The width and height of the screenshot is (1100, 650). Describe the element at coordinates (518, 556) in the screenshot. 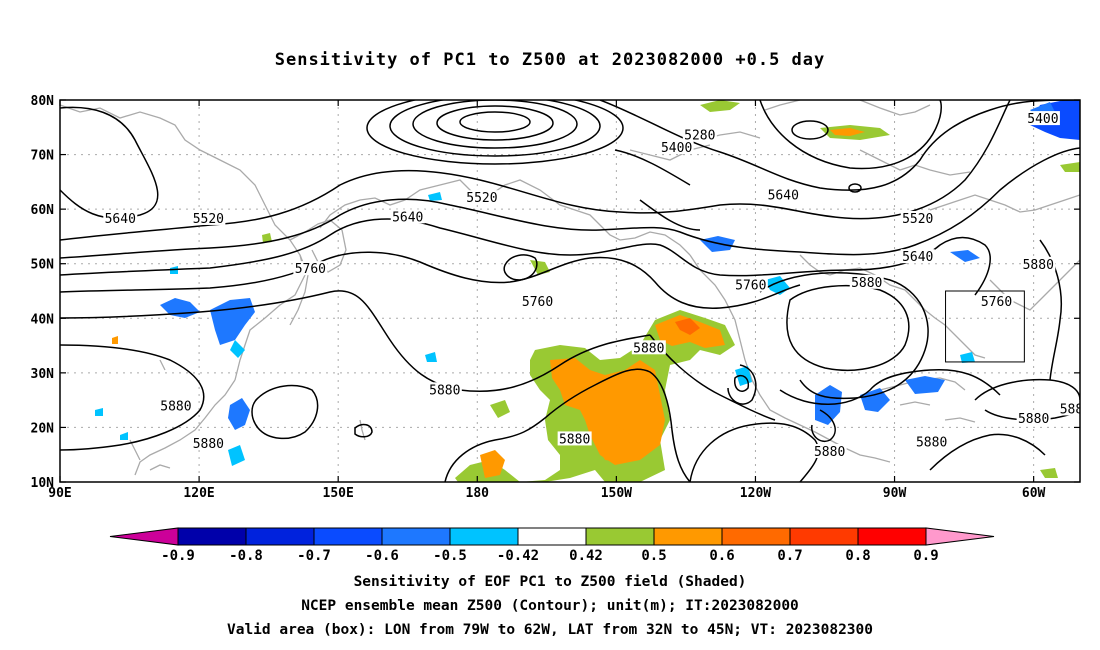

I see `colorbar-label: -0.42` at that location.